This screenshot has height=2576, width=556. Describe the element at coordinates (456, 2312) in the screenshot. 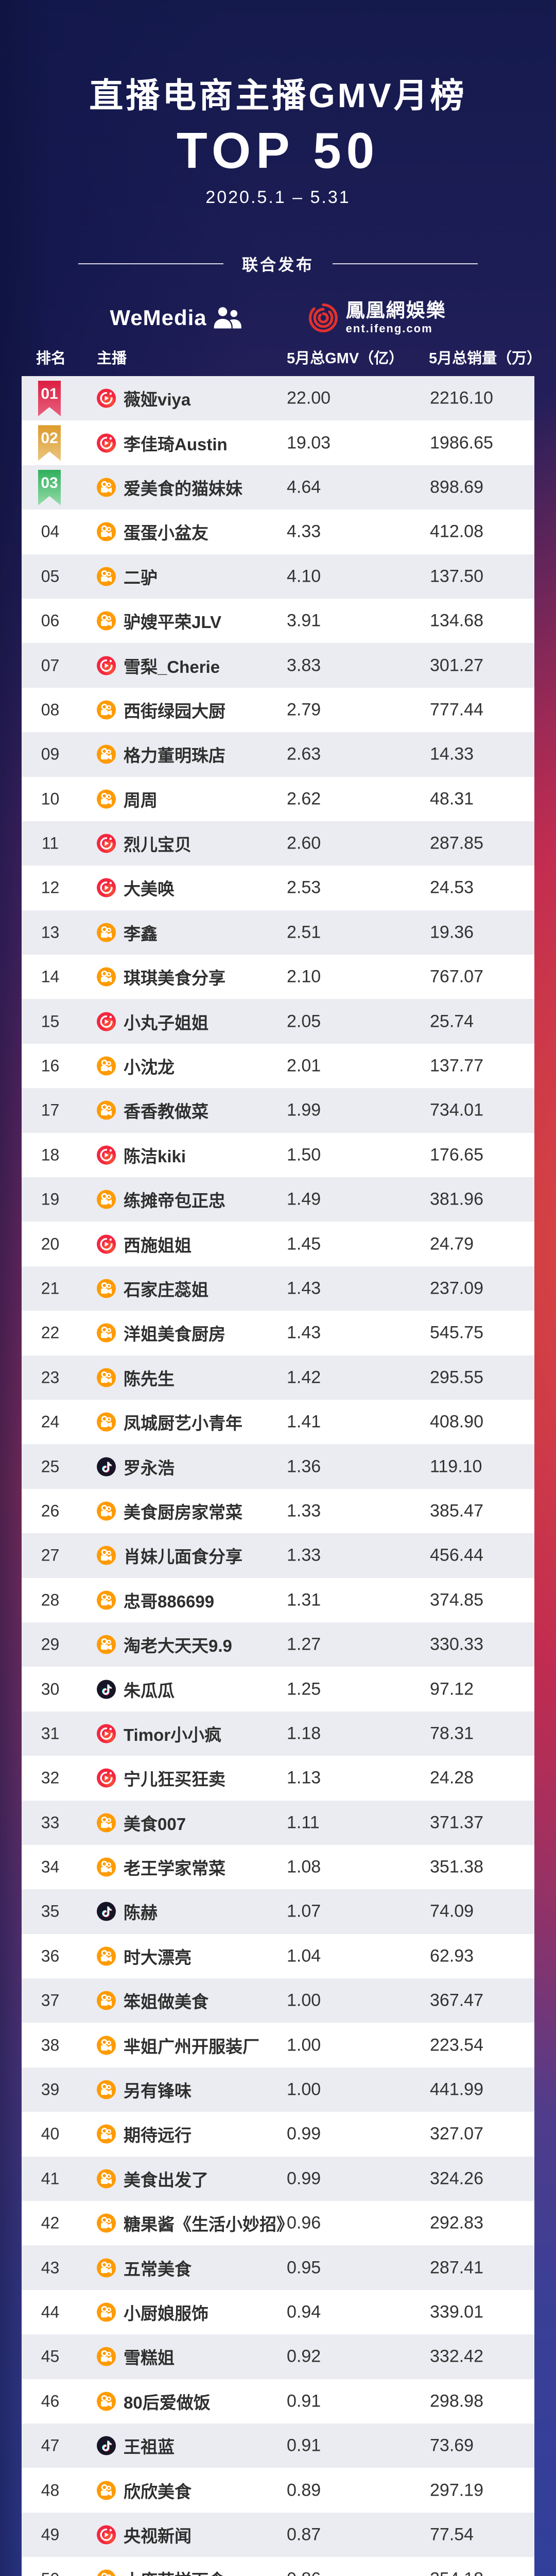

I see `sales-value: 339.01` at that location.